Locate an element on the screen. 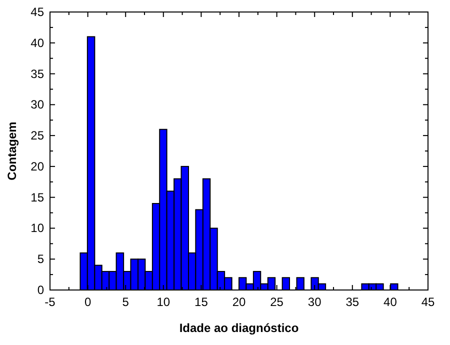 The image size is (450, 345). x-tick-label: -5 is located at coordinates (50, 302).